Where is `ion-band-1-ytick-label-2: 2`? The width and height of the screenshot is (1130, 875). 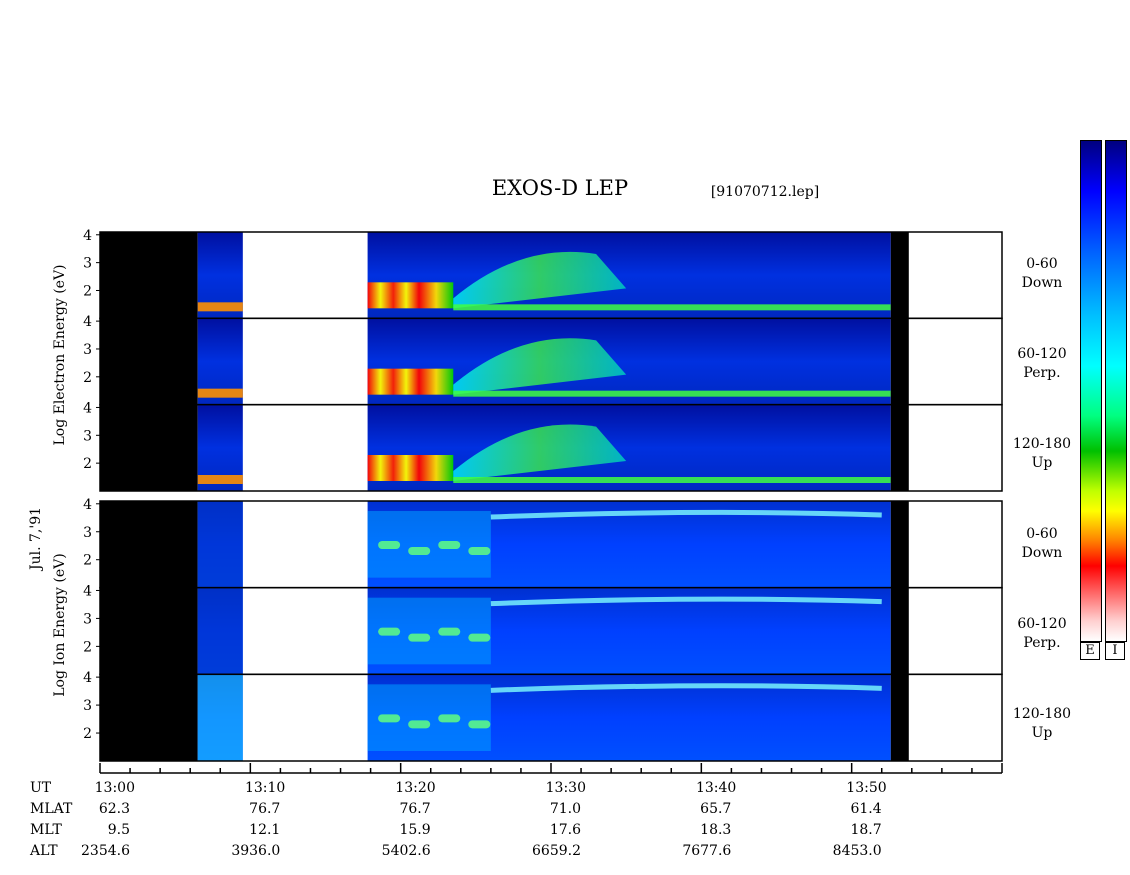 ion-band-1-ytick-label-2: 2 is located at coordinates (87, 561).